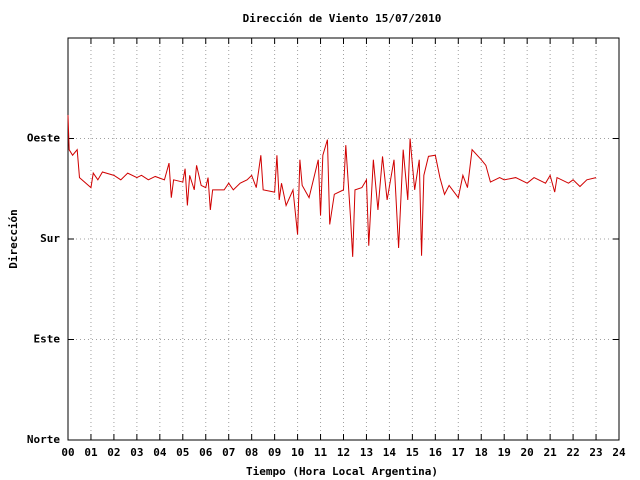 This screenshot has height=480, width=640. What do you see at coordinates (47, 339) in the screenshot?
I see `y-tick-label: Este` at bounding box center [47, 339].